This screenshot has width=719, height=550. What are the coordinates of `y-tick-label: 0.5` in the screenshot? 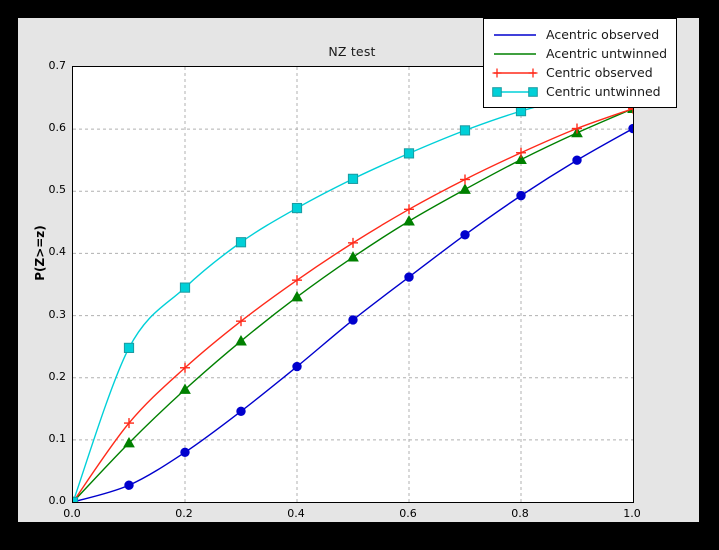 It's located at (57, 190).